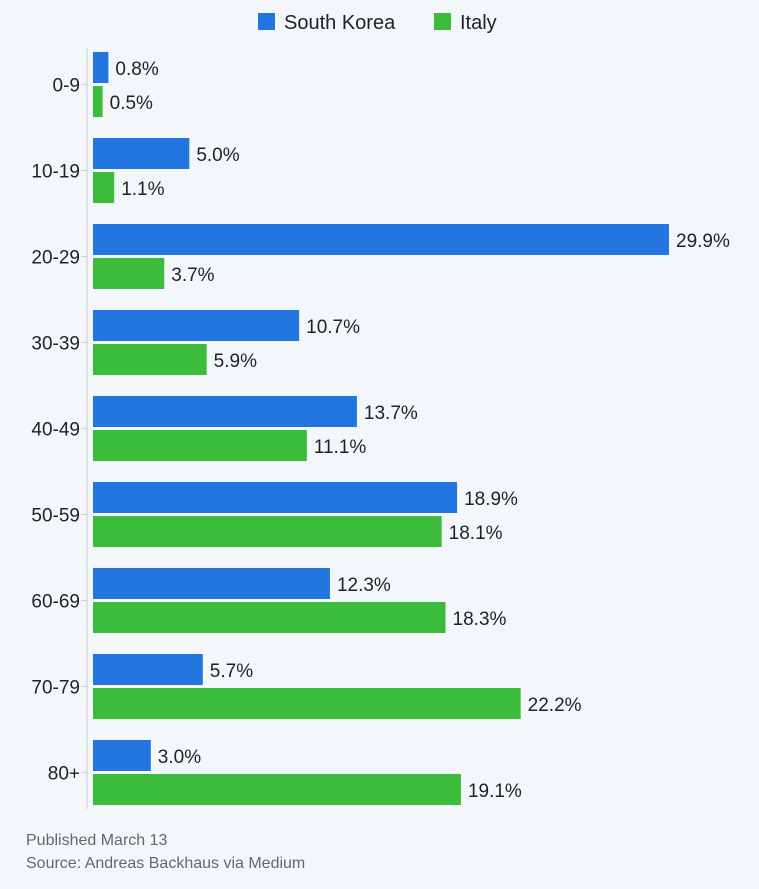  Describe the element at coordinates (66, 86) in the screenshot. I see `category-label-0-9: 0-9` at that location.